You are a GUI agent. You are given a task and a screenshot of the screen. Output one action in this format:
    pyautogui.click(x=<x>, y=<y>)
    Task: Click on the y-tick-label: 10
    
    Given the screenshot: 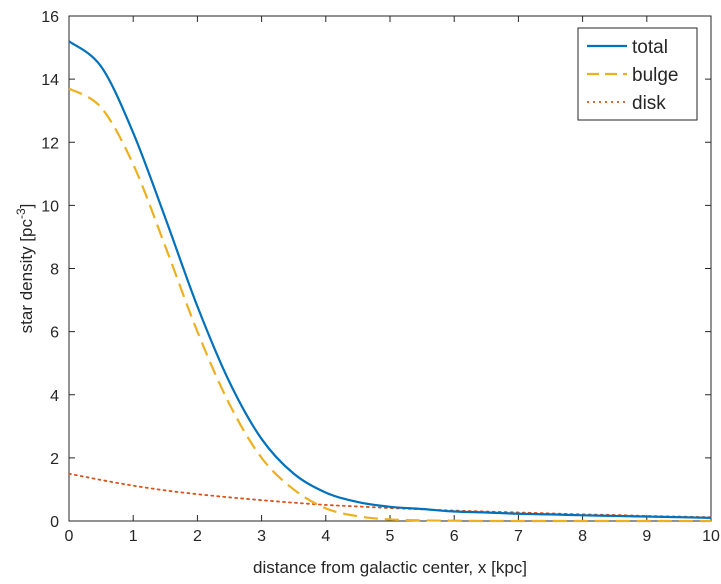 What is the action you would take?
    pyautogui.click(x=50, y=206)
    